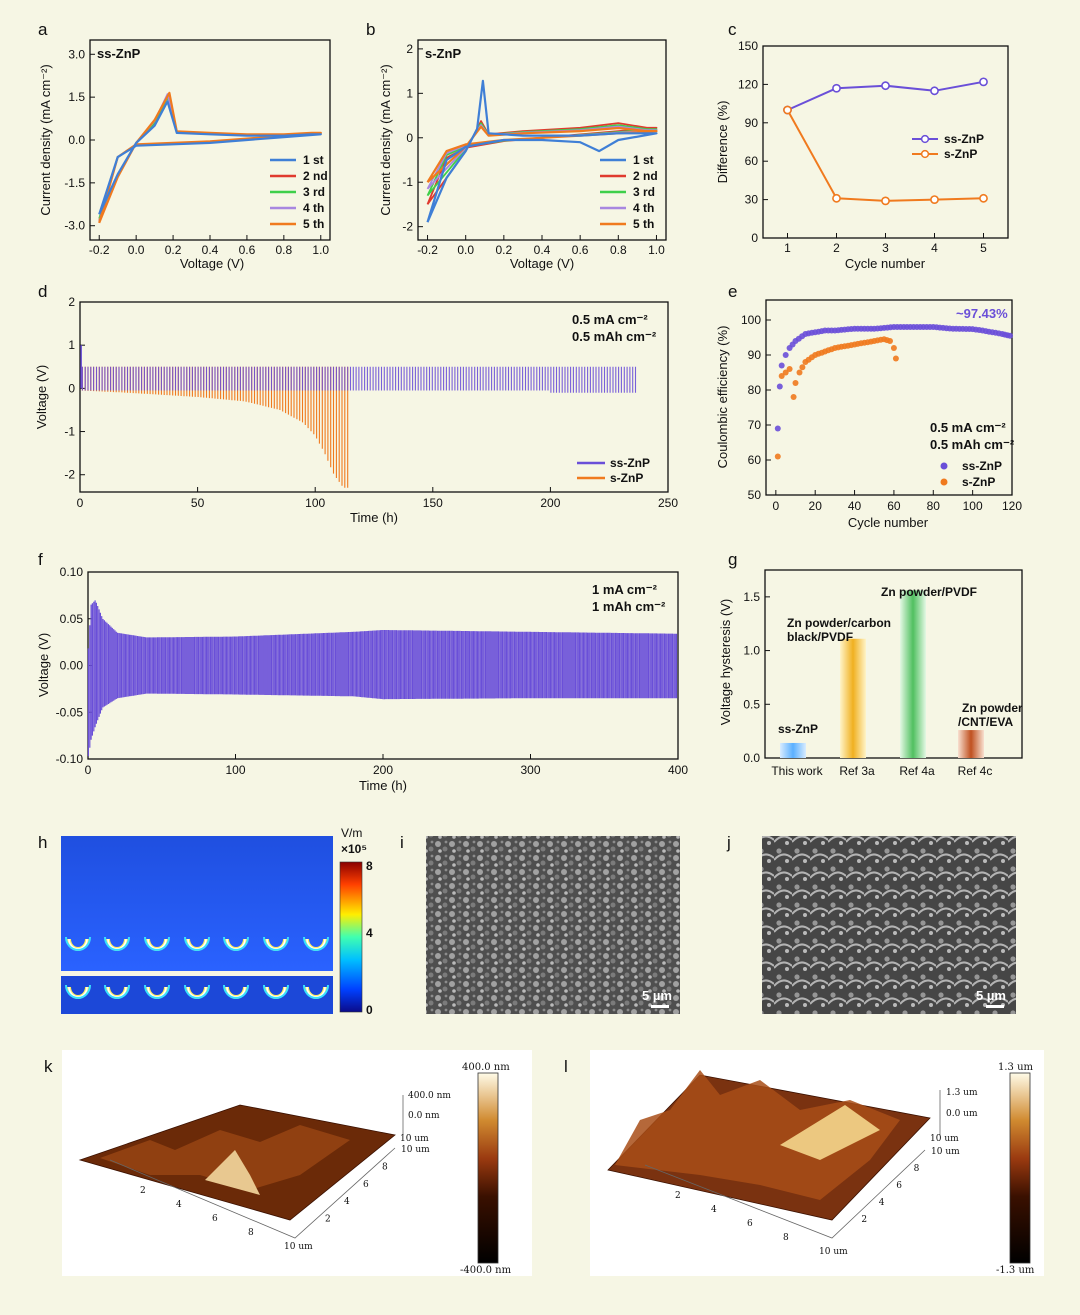  What do you see at coordinates (205, 921) in the screenshot?
I see `panel-h: h V/m ×10⁵ 8 4 0` at bounding box center [205, 921].